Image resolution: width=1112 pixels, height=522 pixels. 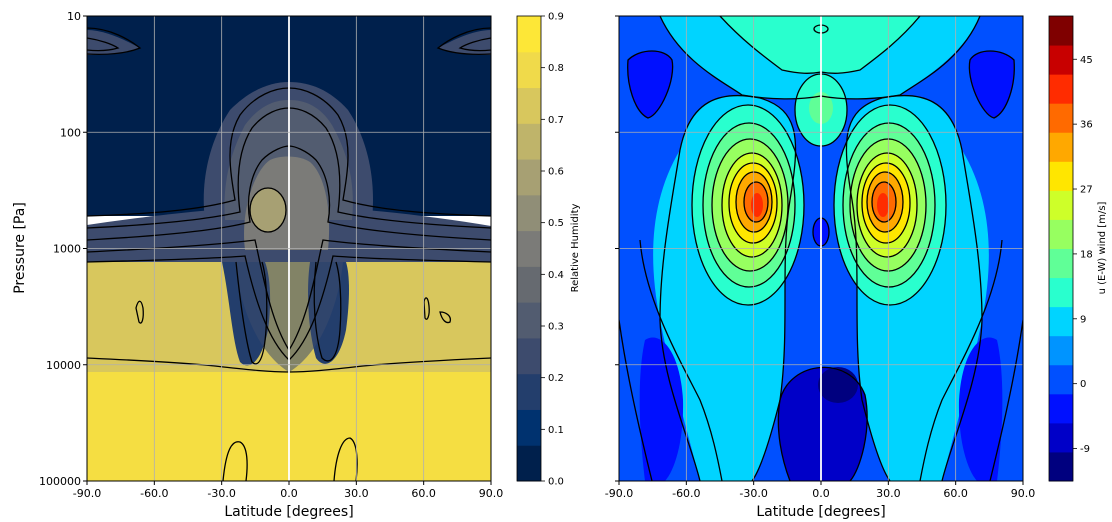 I want to click on rh-colorbar-fill, so click(x=529, y=249).